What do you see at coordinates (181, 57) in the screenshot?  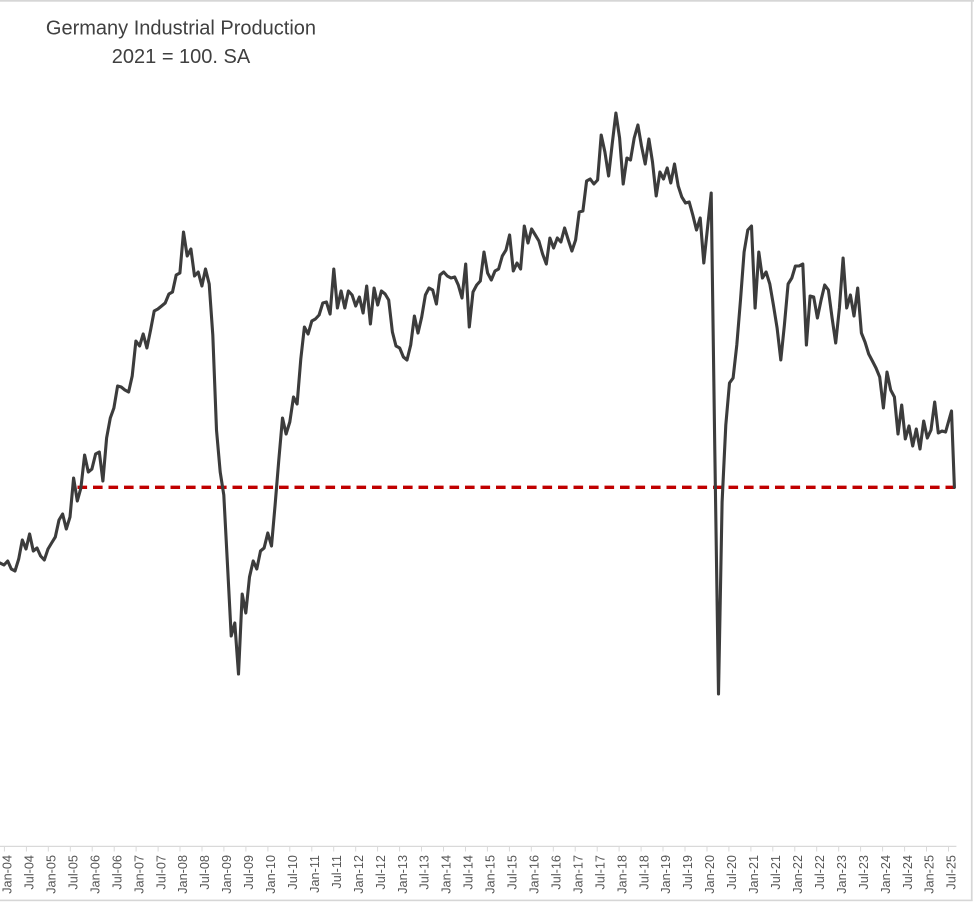 I see `svg-text: 2021 = 100. SA` at bounding box center [181, 57].